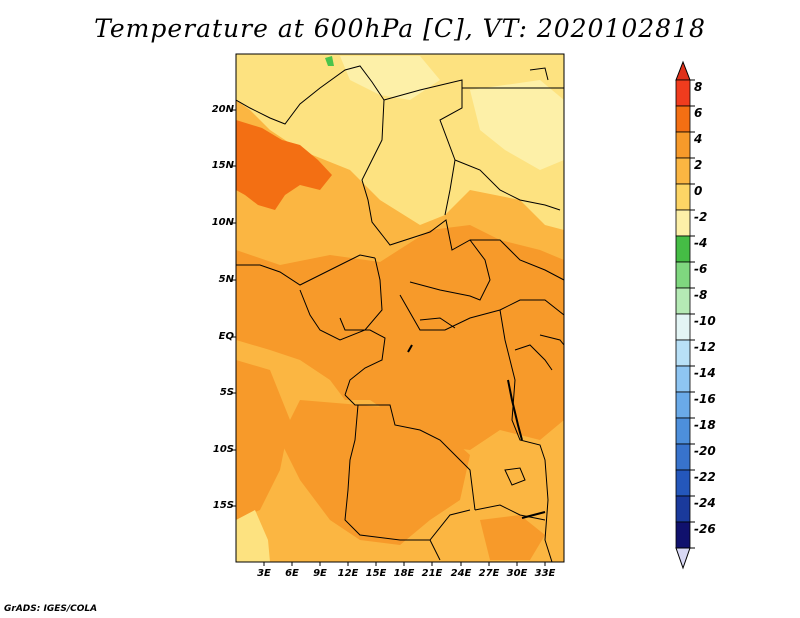 This screenshot has height=618, width=800. I want to click on warm-region-west, so click(263, 440).